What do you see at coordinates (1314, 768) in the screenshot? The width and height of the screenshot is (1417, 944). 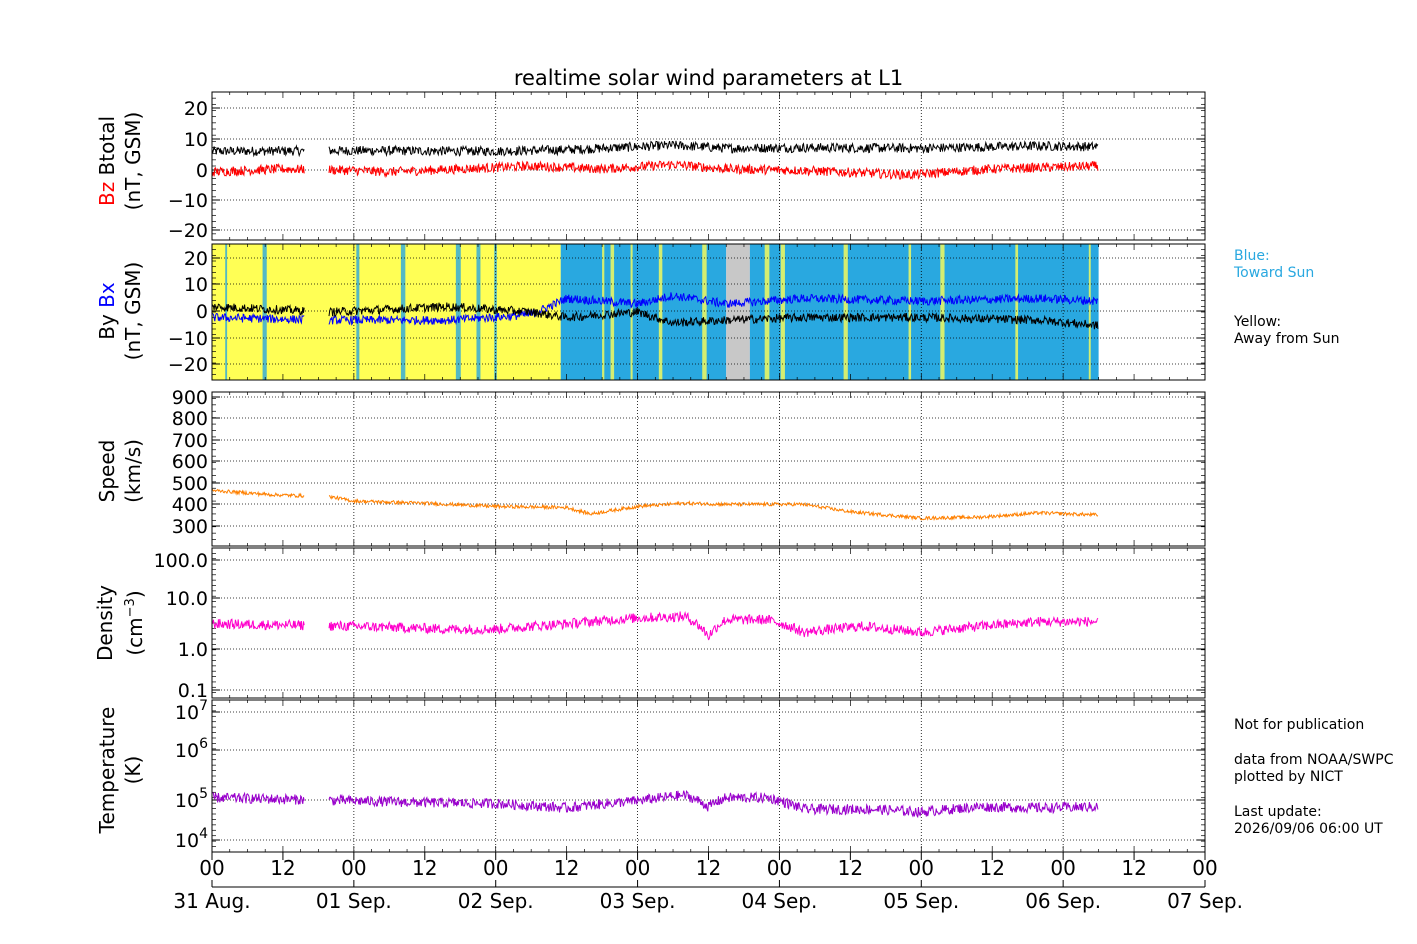 I see `note-source: data from NOAA/SWPC plotted by NICT` at bounding box center [1314, 768].